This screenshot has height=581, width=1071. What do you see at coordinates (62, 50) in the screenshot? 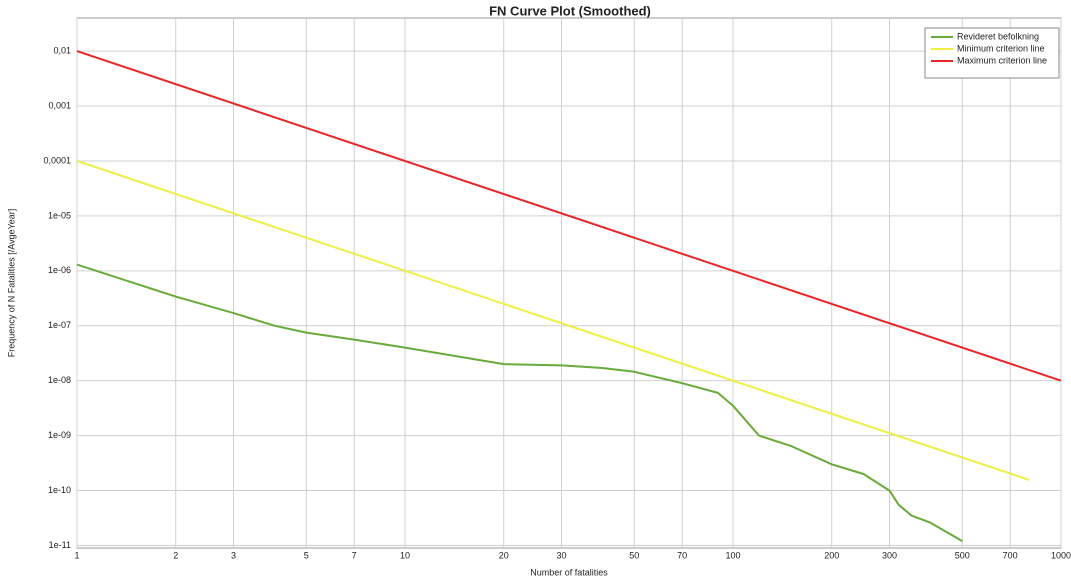
I see `y-tick-label: 0,01` at bounding box center [62, 50].